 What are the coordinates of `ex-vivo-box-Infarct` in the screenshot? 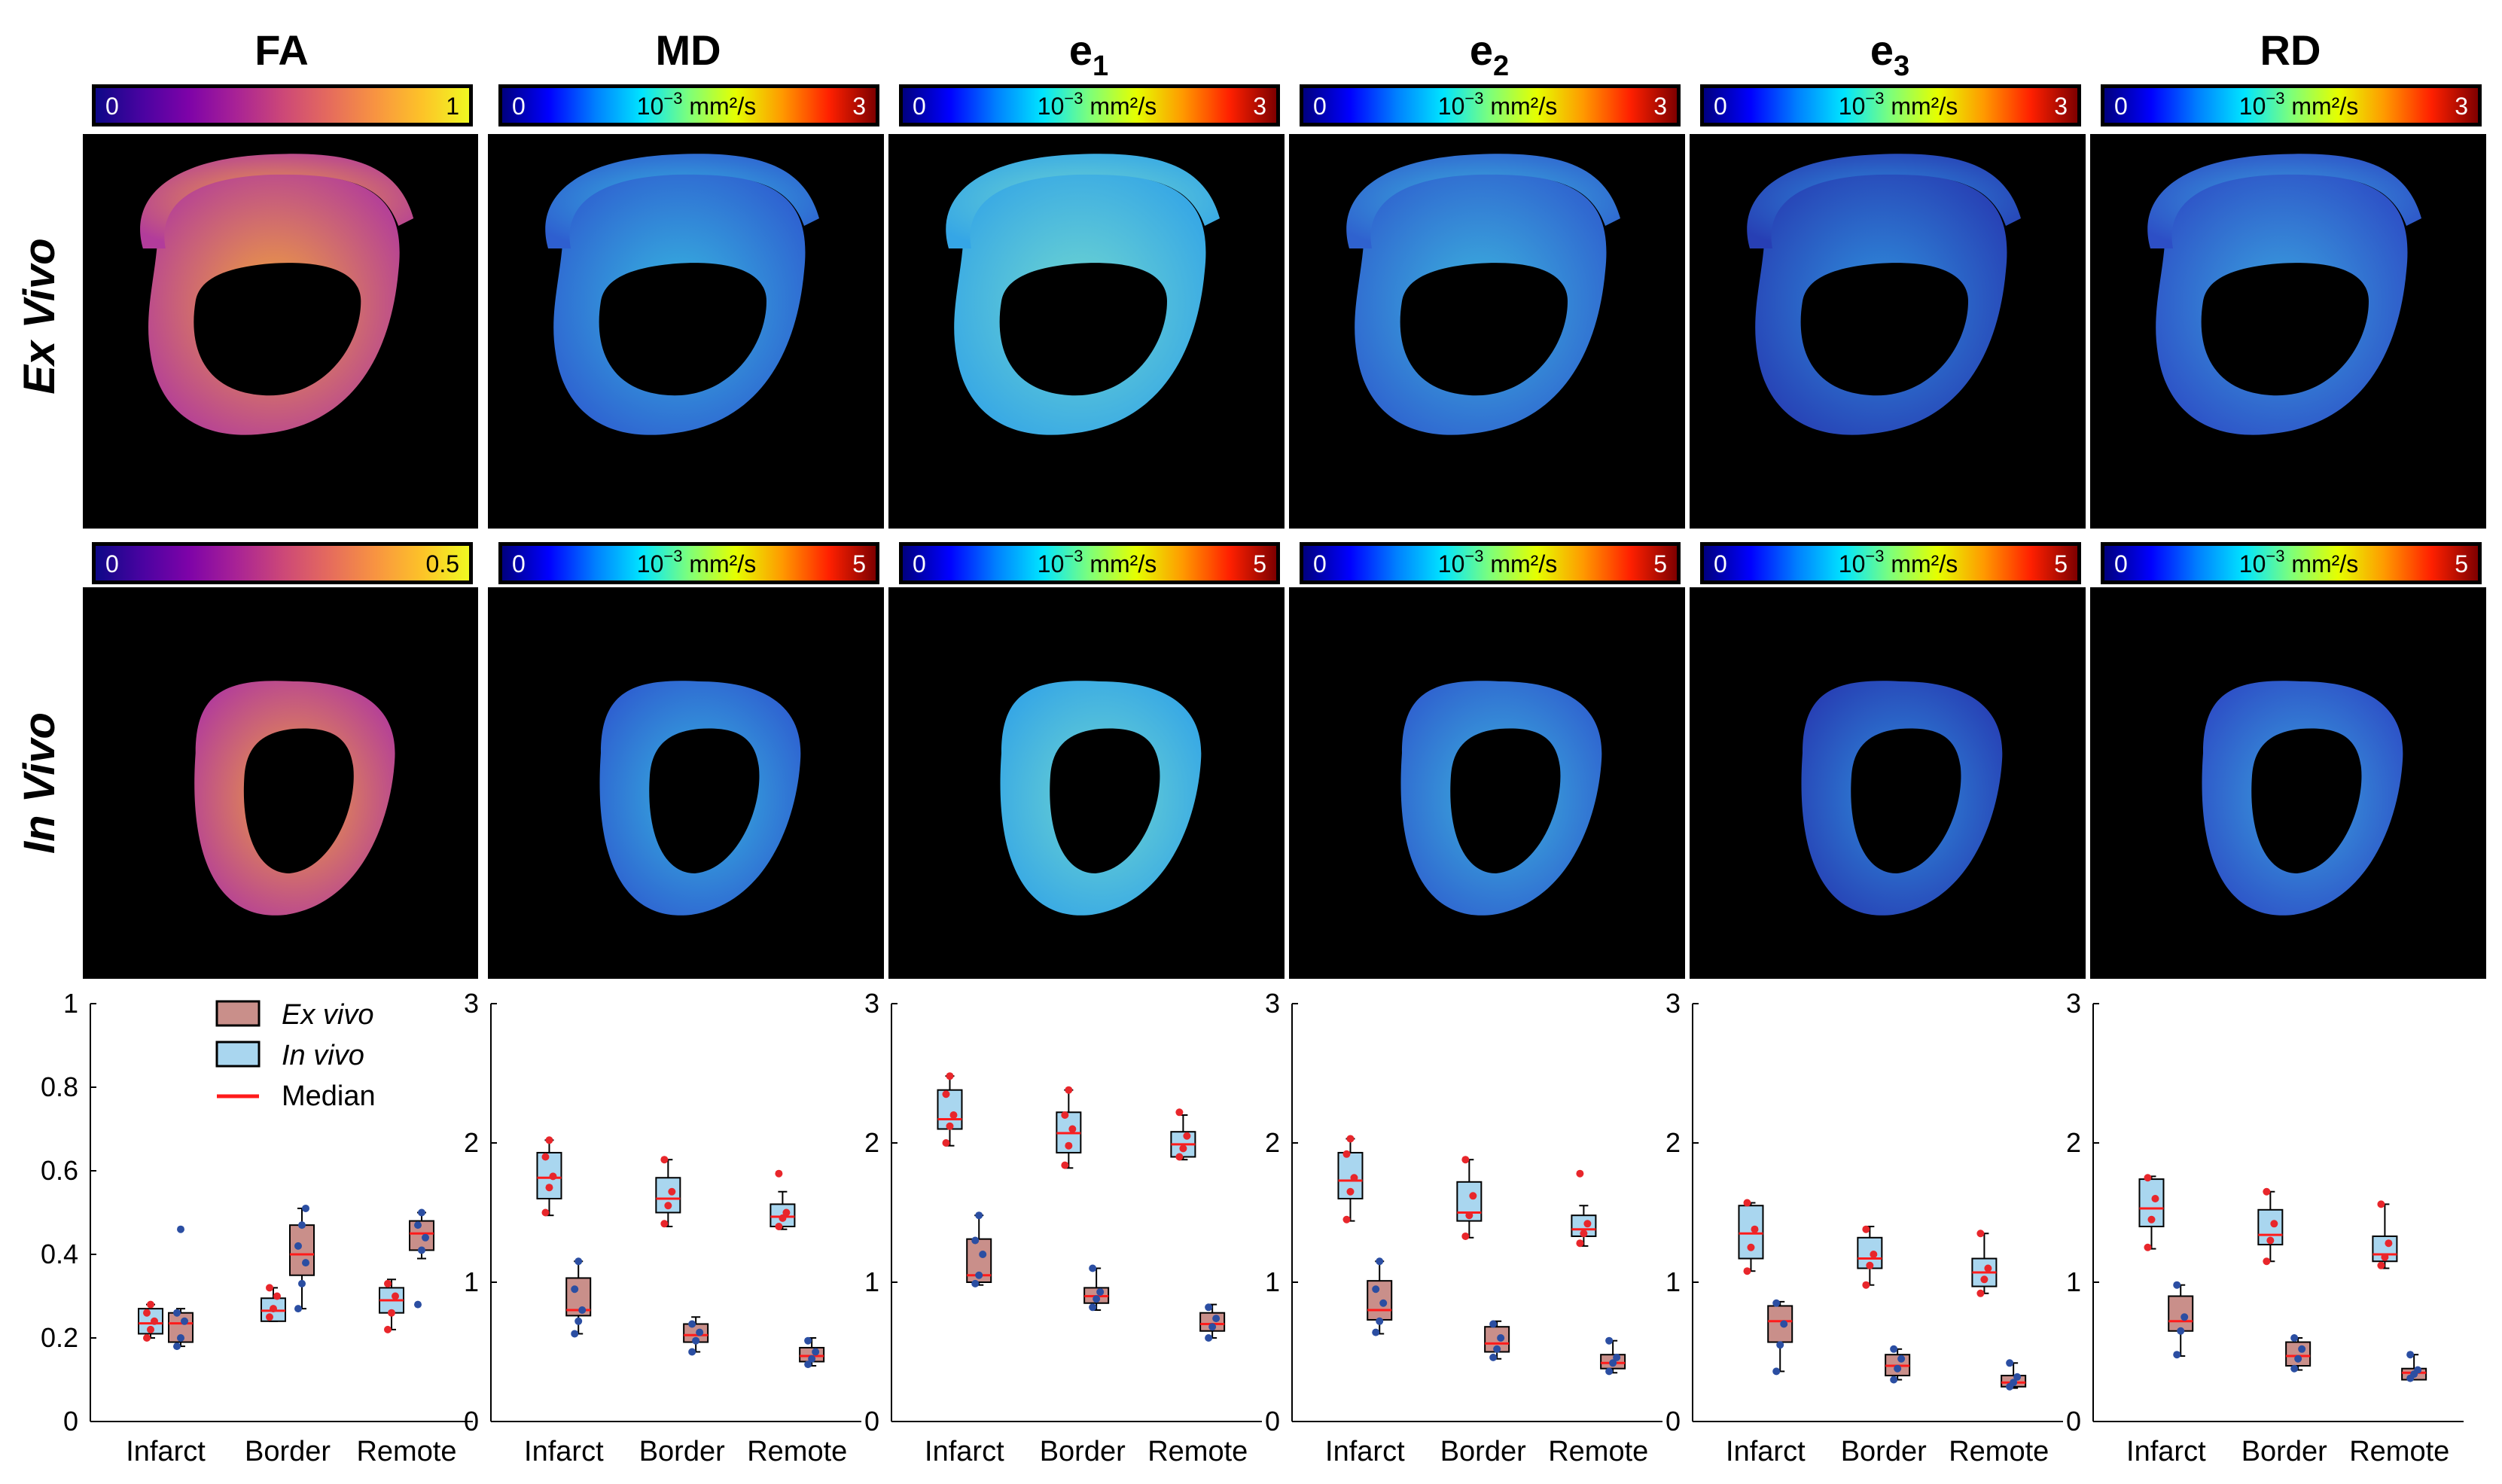 It's located at (1780, 1337).